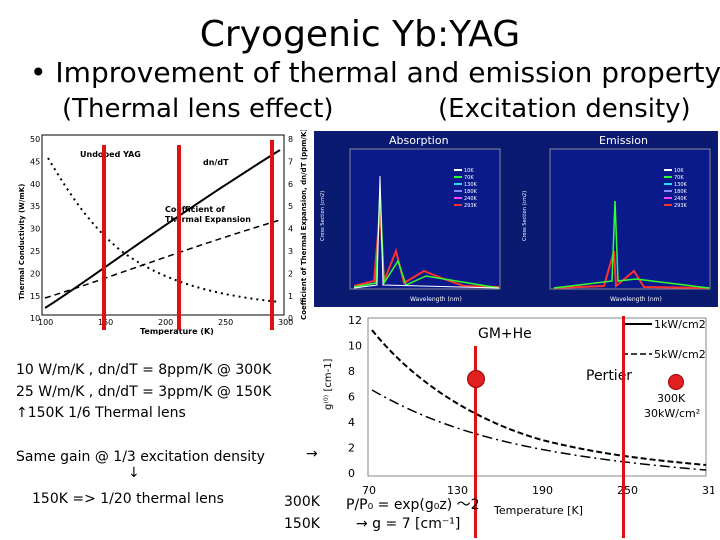  I want to click on note-line4: Same gain @ 1/3 excitation density, so click(140, 457).